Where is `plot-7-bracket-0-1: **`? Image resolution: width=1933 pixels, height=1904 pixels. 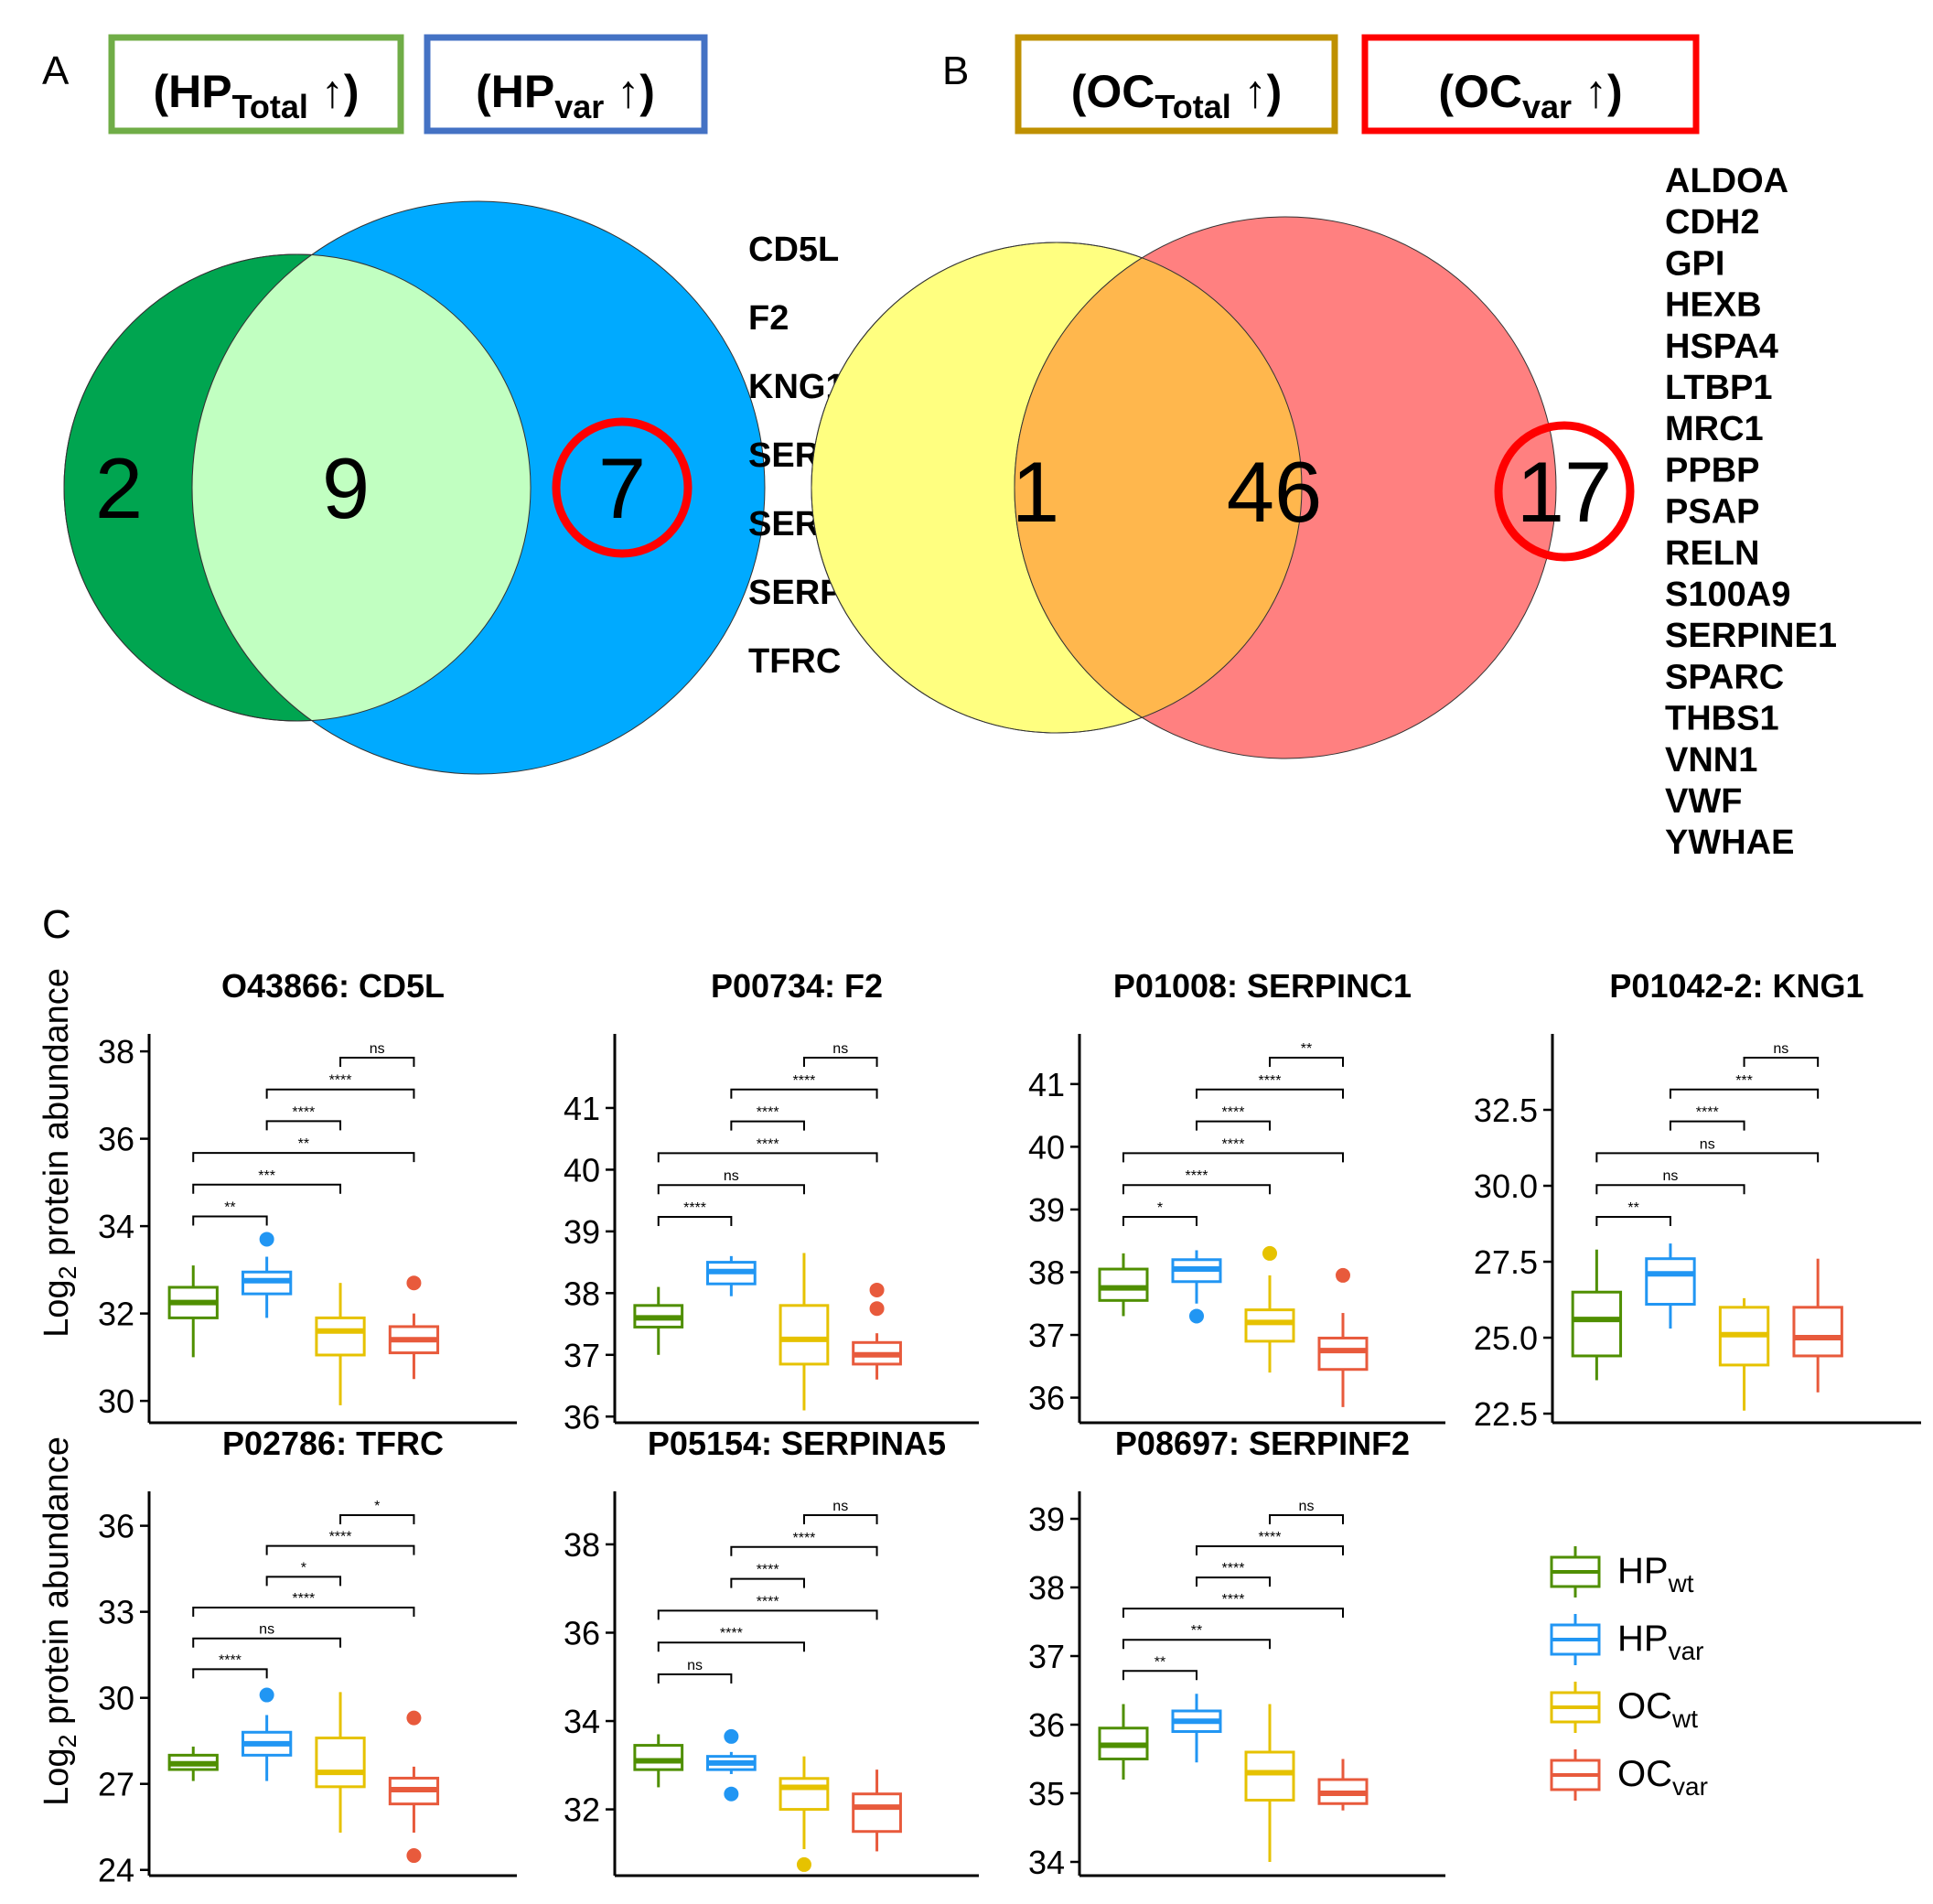
plot-7-bracket-0-1: ** is located at coordinates (1159, 1667).